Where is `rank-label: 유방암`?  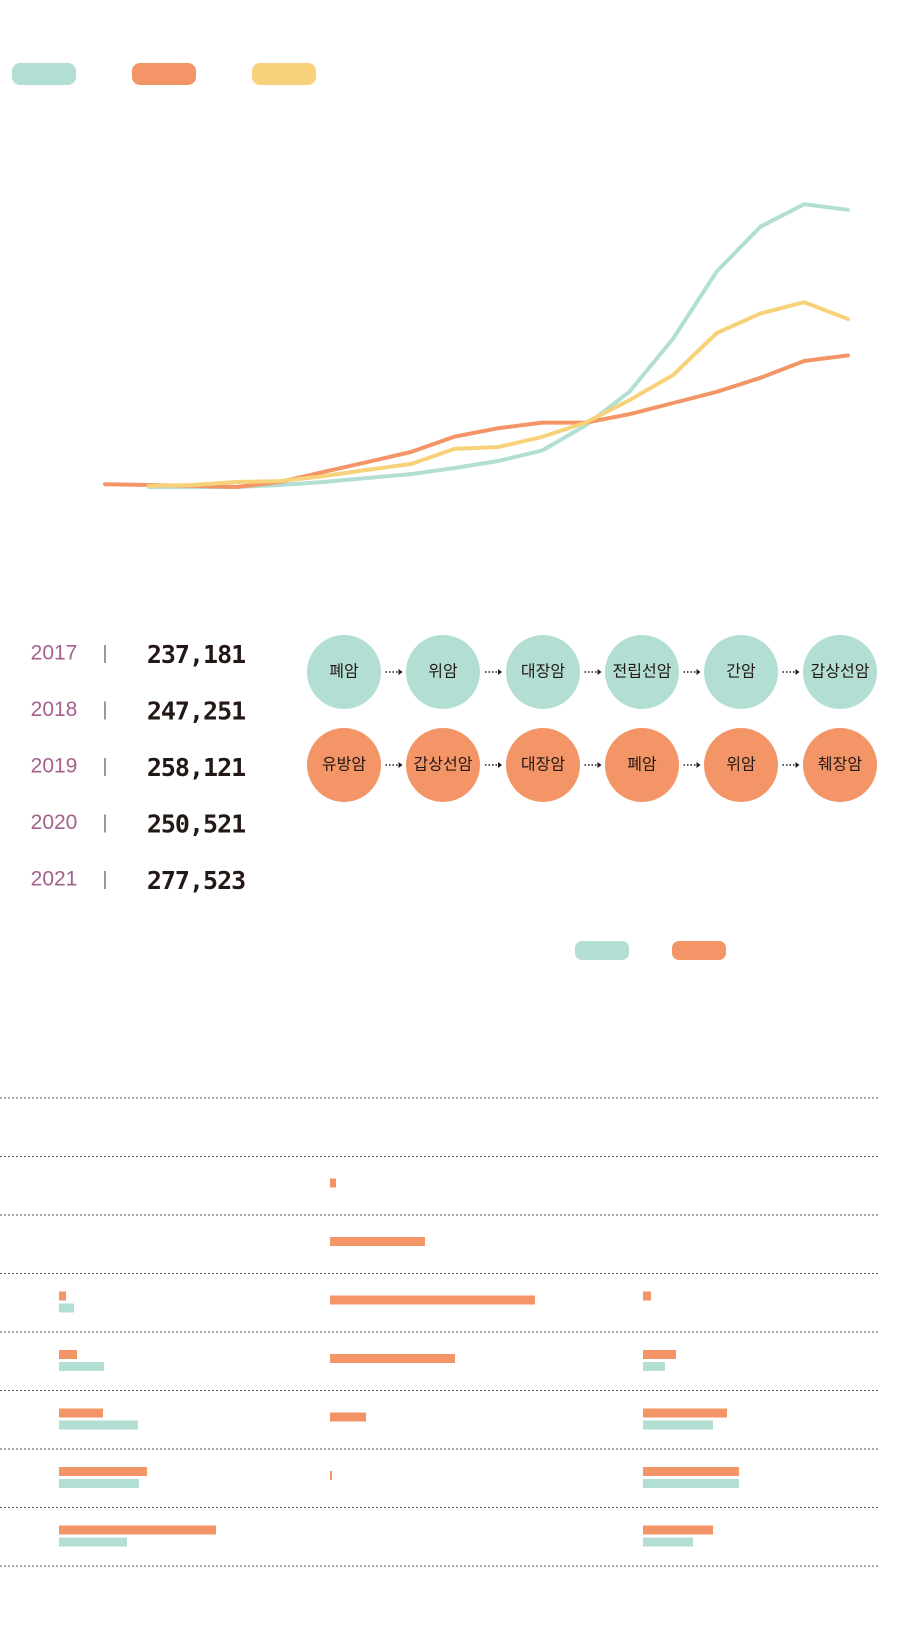
rank-label: 유방암 is located at coordinates (344, 764).